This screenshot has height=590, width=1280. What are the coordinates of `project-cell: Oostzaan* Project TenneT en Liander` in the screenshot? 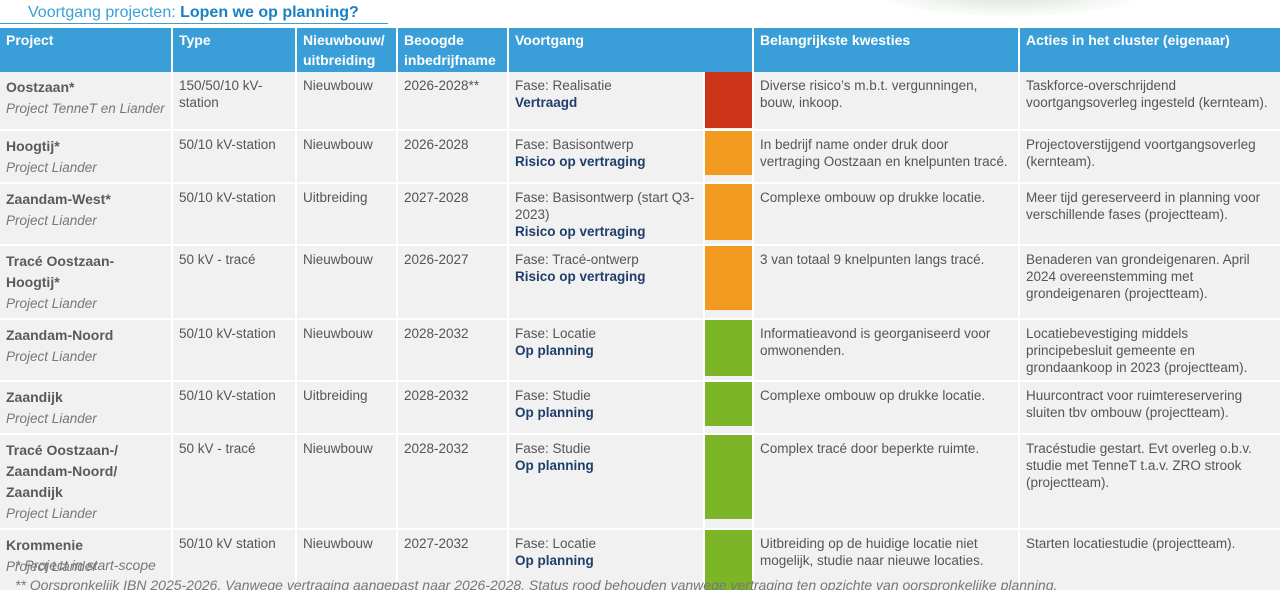 It's located at (86, 101).